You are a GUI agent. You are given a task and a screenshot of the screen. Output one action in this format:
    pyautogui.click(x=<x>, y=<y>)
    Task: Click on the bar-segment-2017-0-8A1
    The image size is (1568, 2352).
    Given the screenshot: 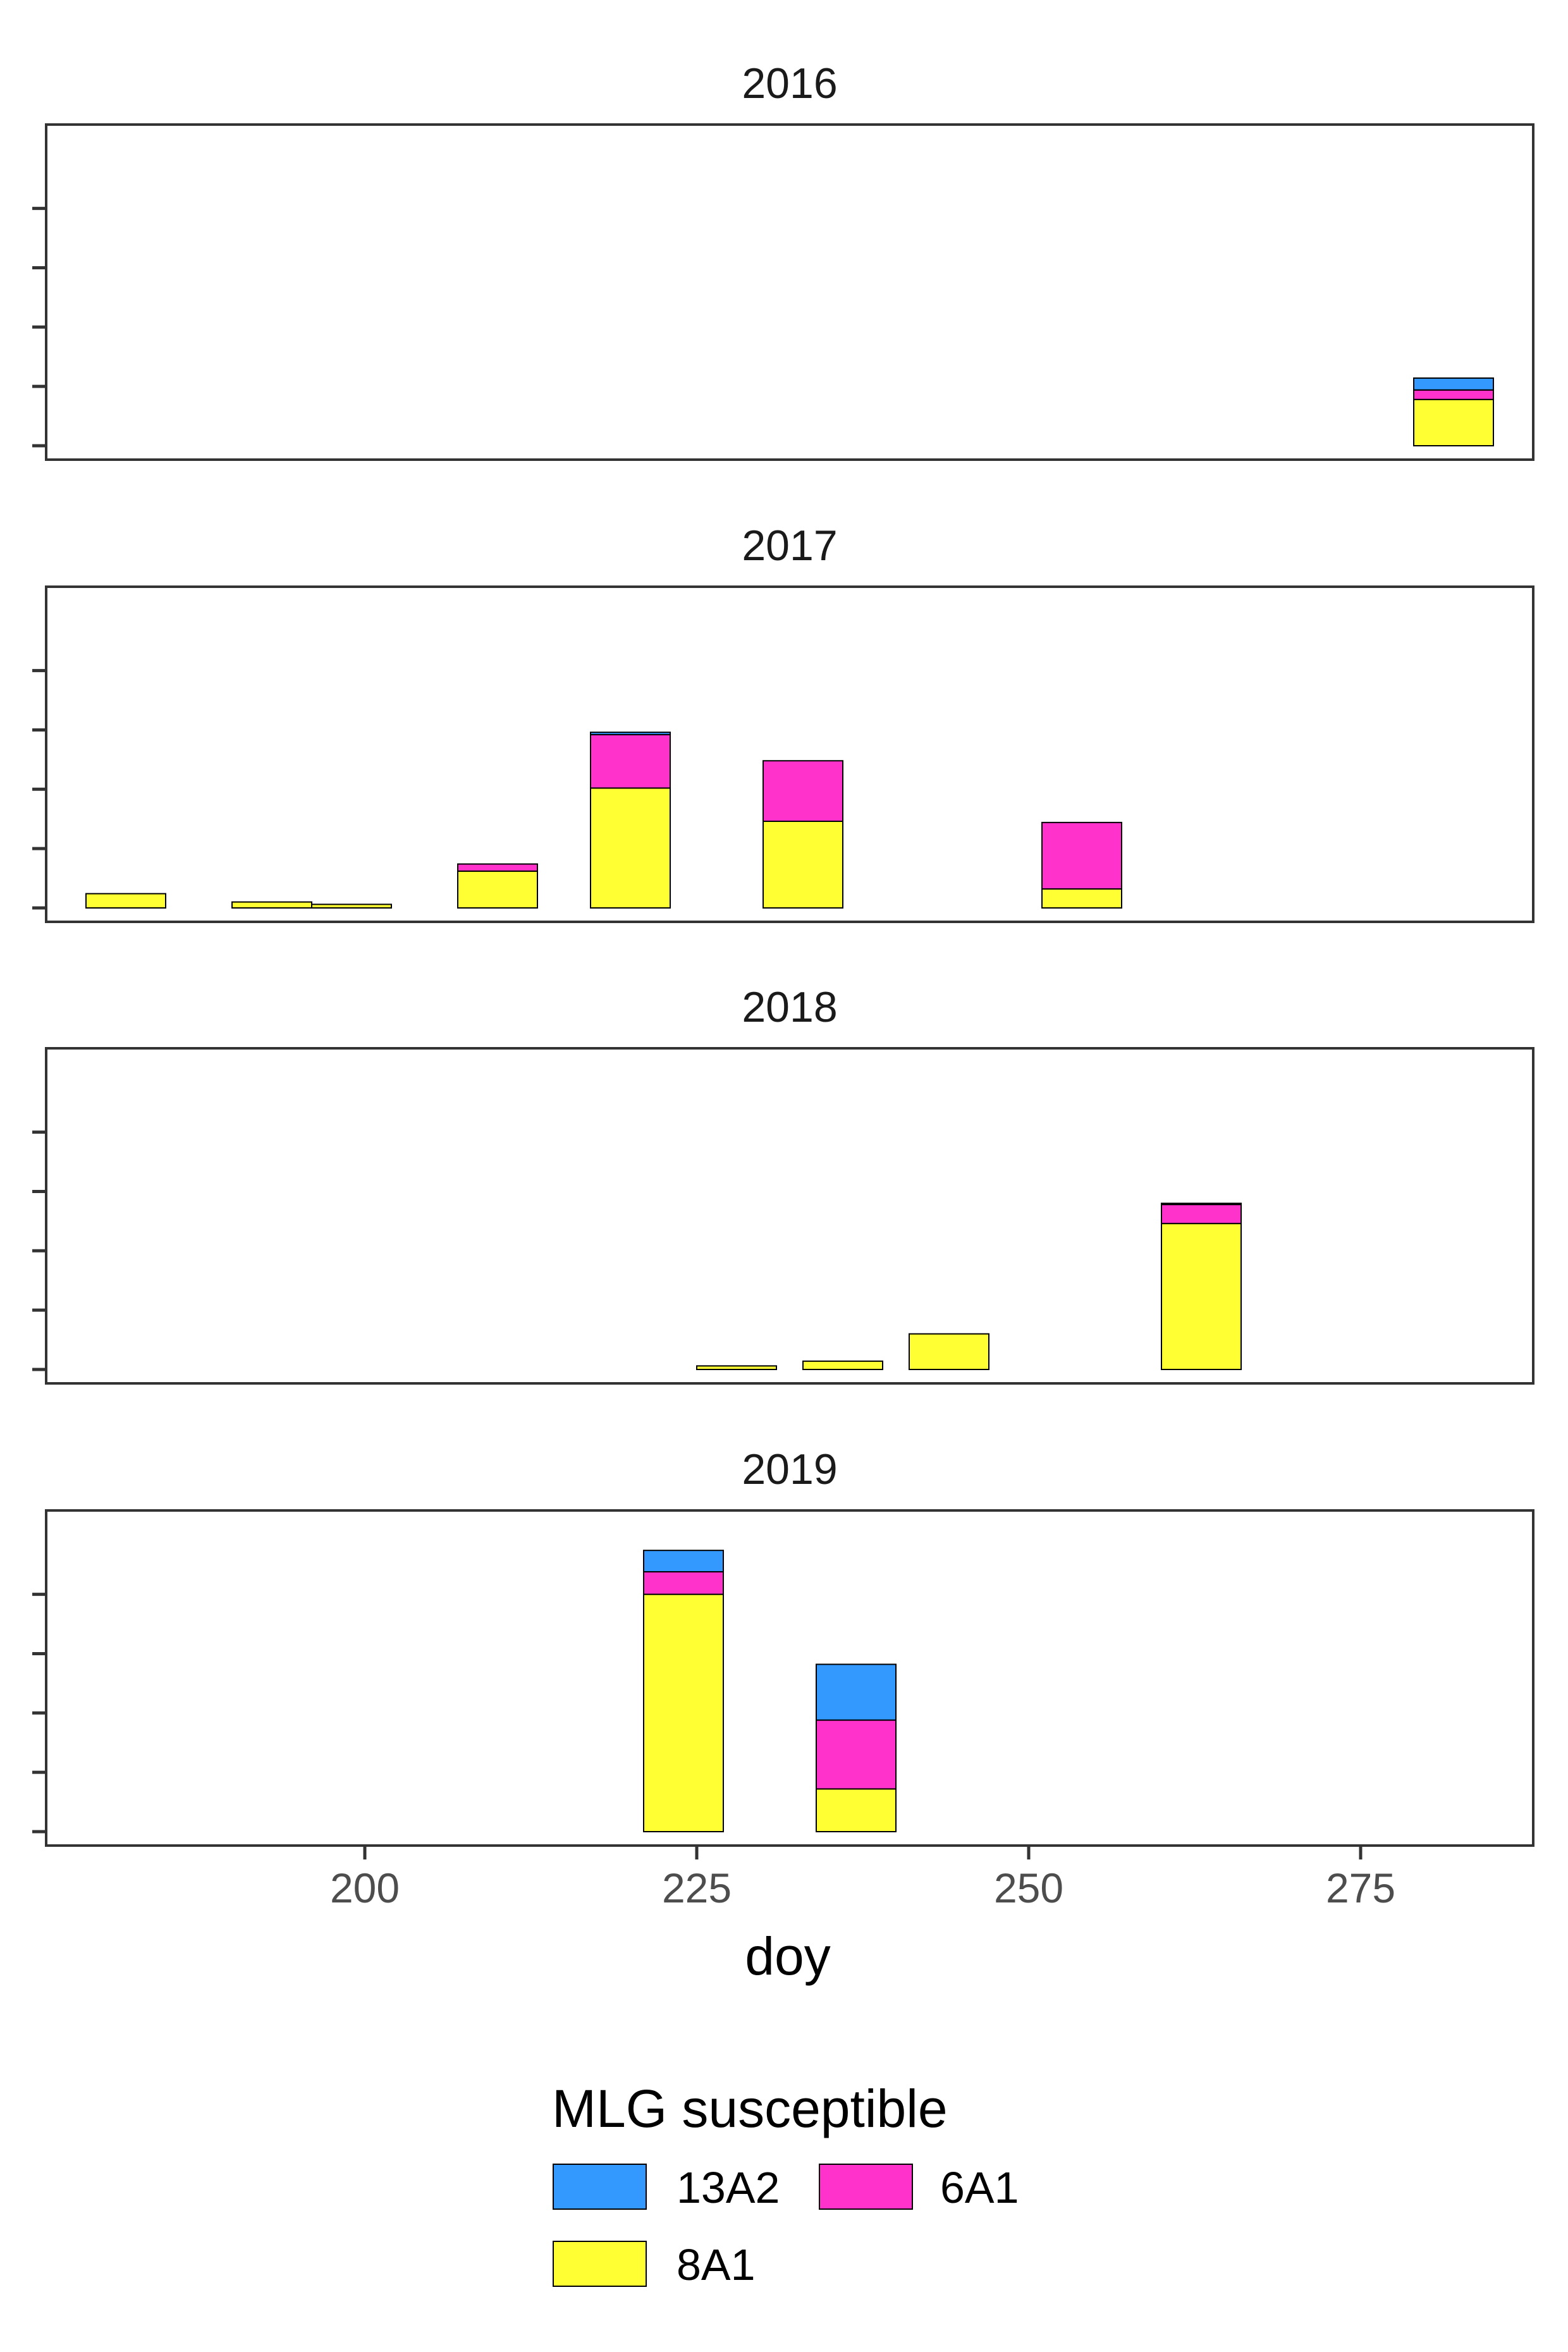 What is the action you would take?
    pyautogui.click(x=125, y=901)
    